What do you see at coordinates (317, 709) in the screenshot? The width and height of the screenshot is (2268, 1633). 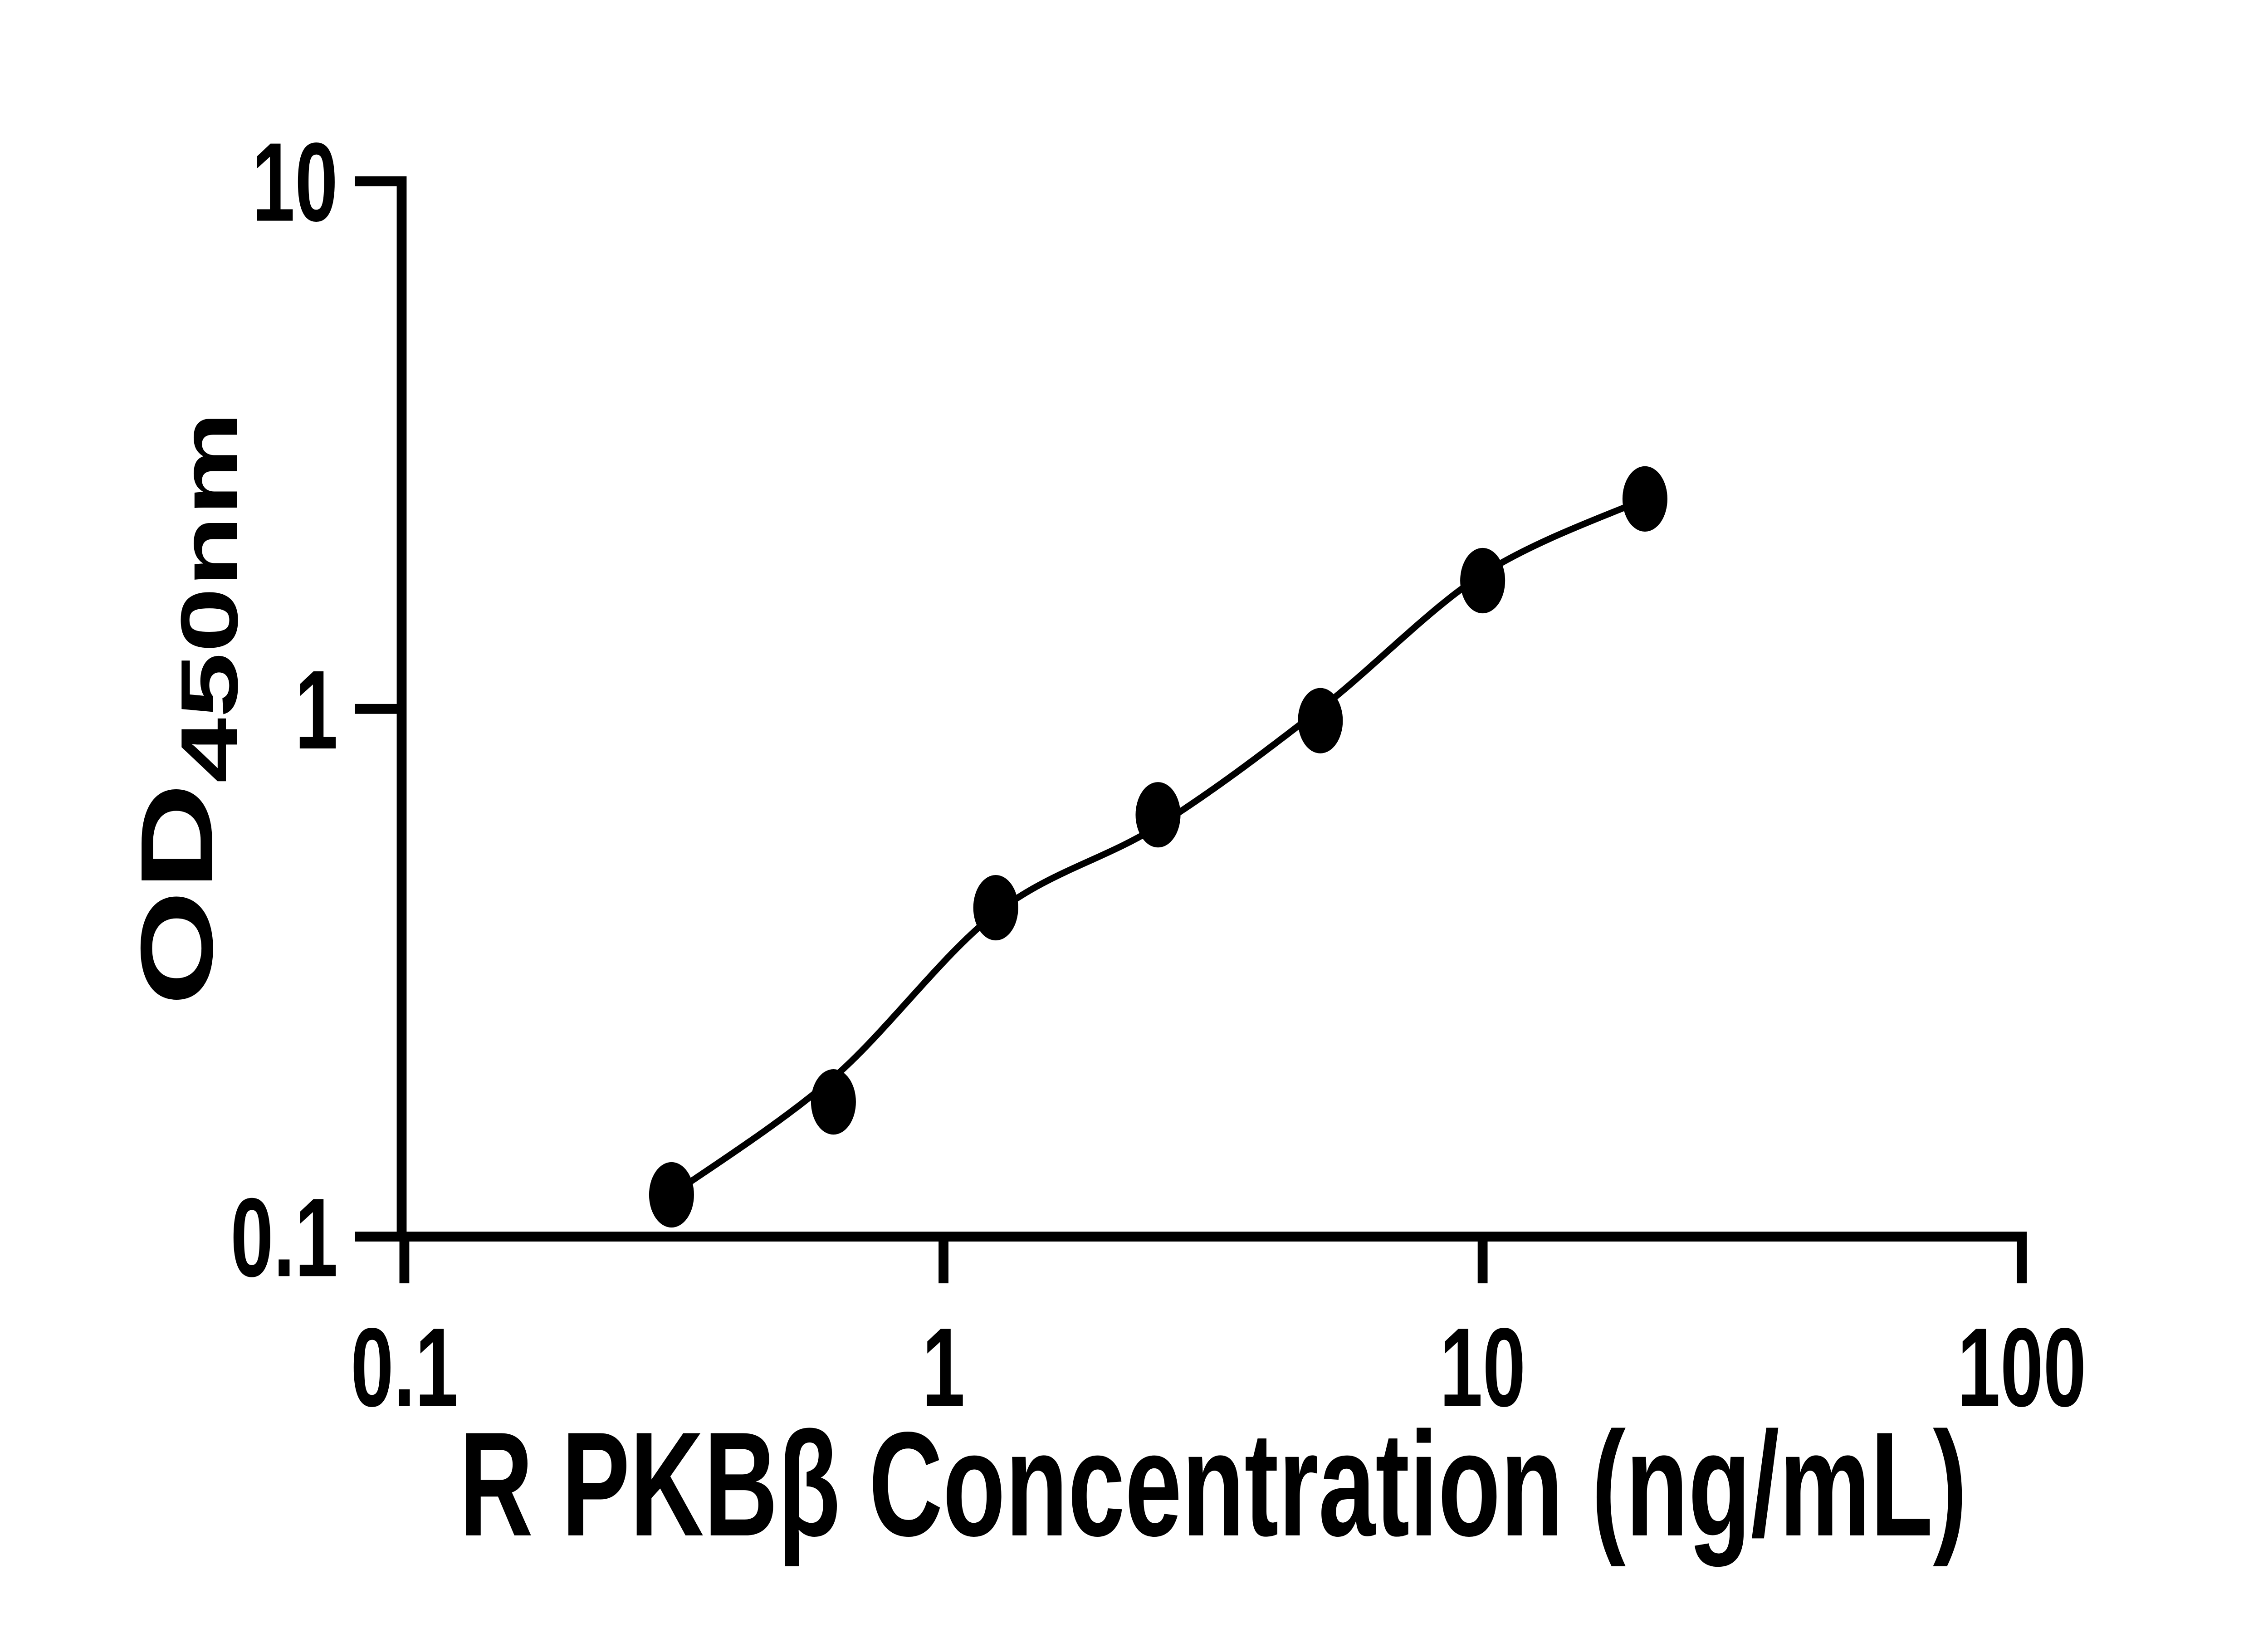 I see `y-tick-label: 1` at bounding box center [317, 709].